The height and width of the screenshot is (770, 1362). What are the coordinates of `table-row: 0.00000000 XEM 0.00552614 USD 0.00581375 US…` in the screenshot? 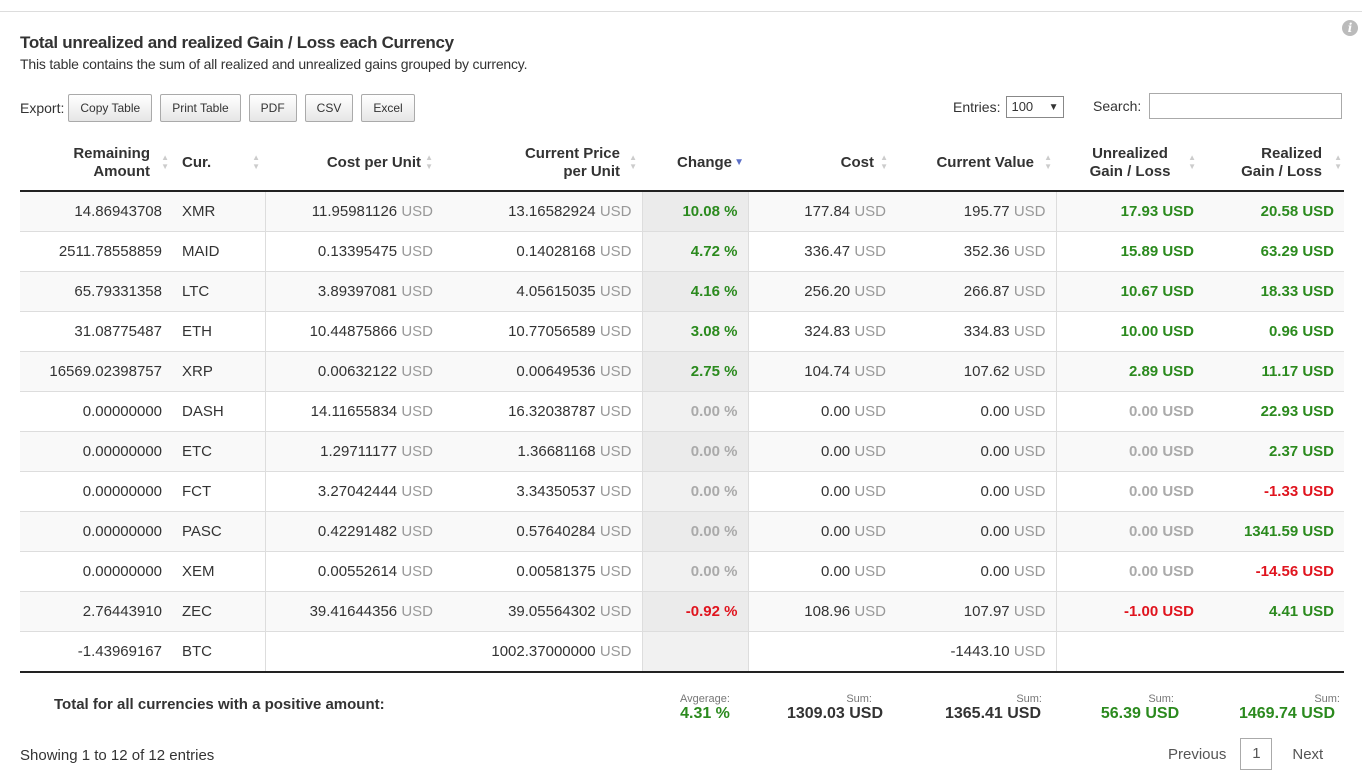 It's located at (682, 571).